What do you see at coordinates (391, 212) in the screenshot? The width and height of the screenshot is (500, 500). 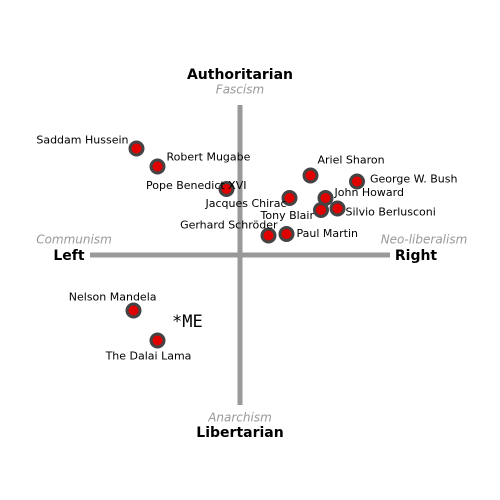 I see `point-label: Silvio Berlusconi` at bounding box center [391, 212].